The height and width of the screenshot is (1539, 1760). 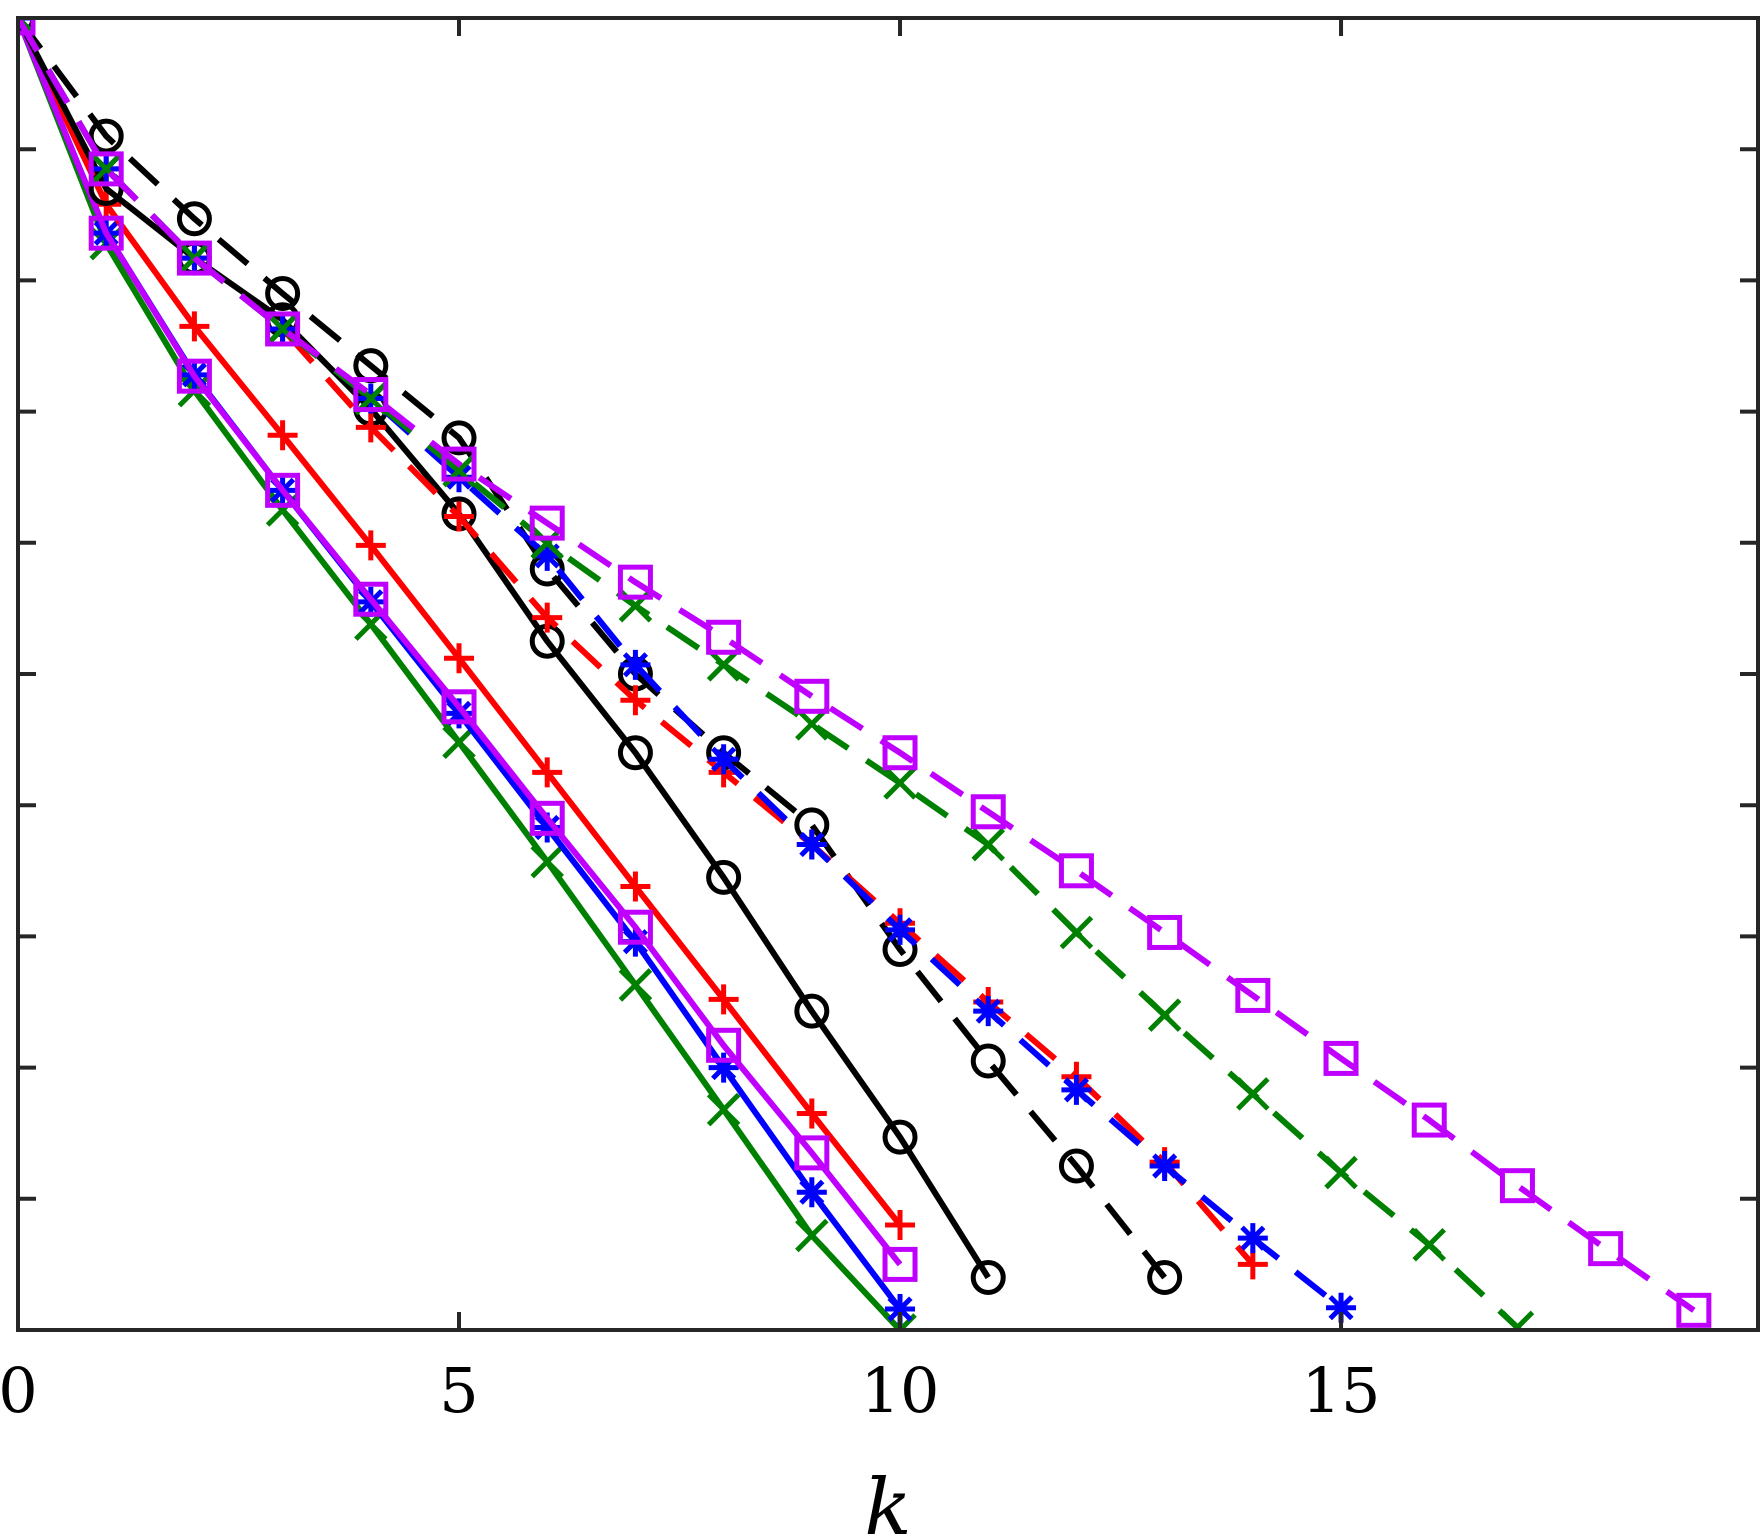 I want to click on x-axis-label: k, so click(x=887, y=1501).